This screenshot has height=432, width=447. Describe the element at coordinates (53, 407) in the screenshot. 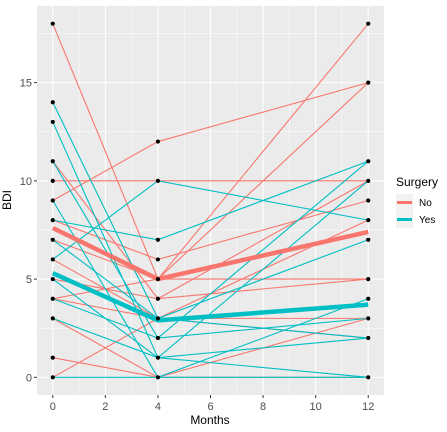

I see `x-tick-label: 0` at that location.